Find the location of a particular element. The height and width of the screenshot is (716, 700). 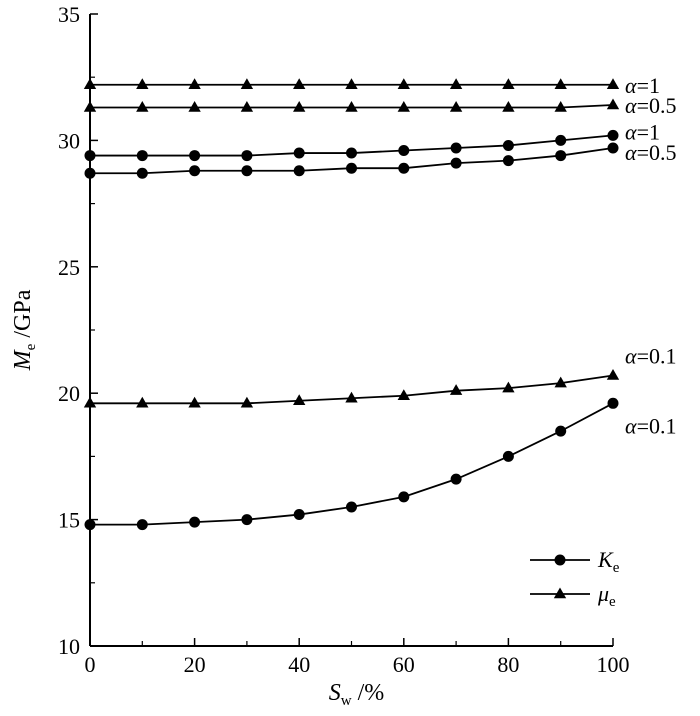

legend-label: μe is located at coordinates (606, 595).